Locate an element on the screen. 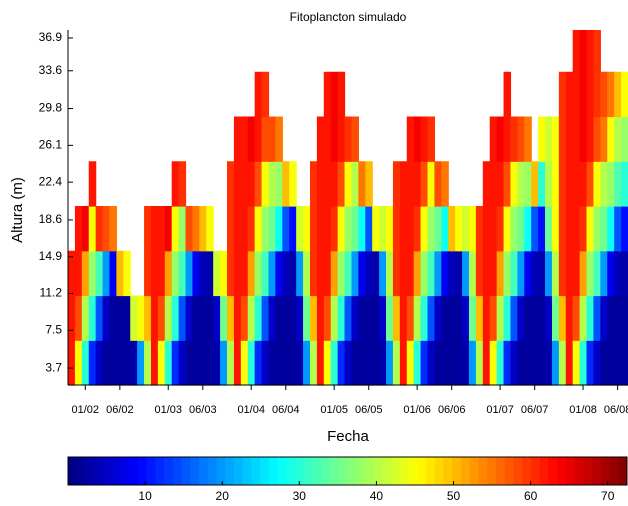 The image size is (628, 506). x-tick-label: 01/08 is located at coordinates (583, 410).